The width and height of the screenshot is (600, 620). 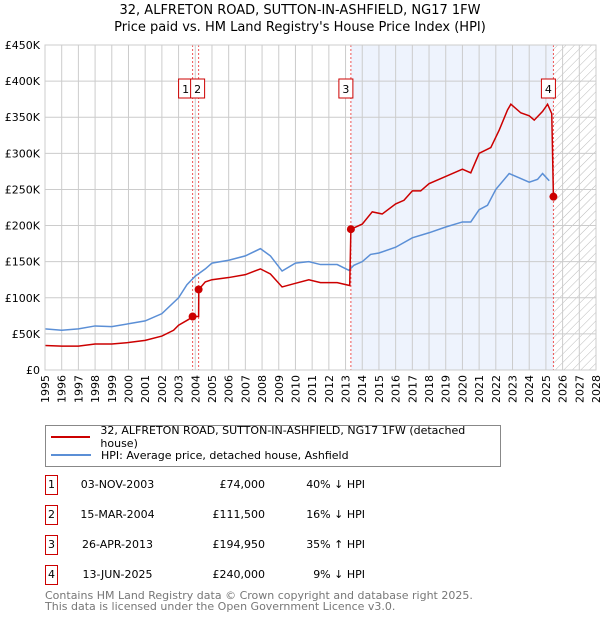 What do you see at coordinates (513, 389) in the screenshot?
I see `x-tick-label: 2023` at bounding box center [513, 389].